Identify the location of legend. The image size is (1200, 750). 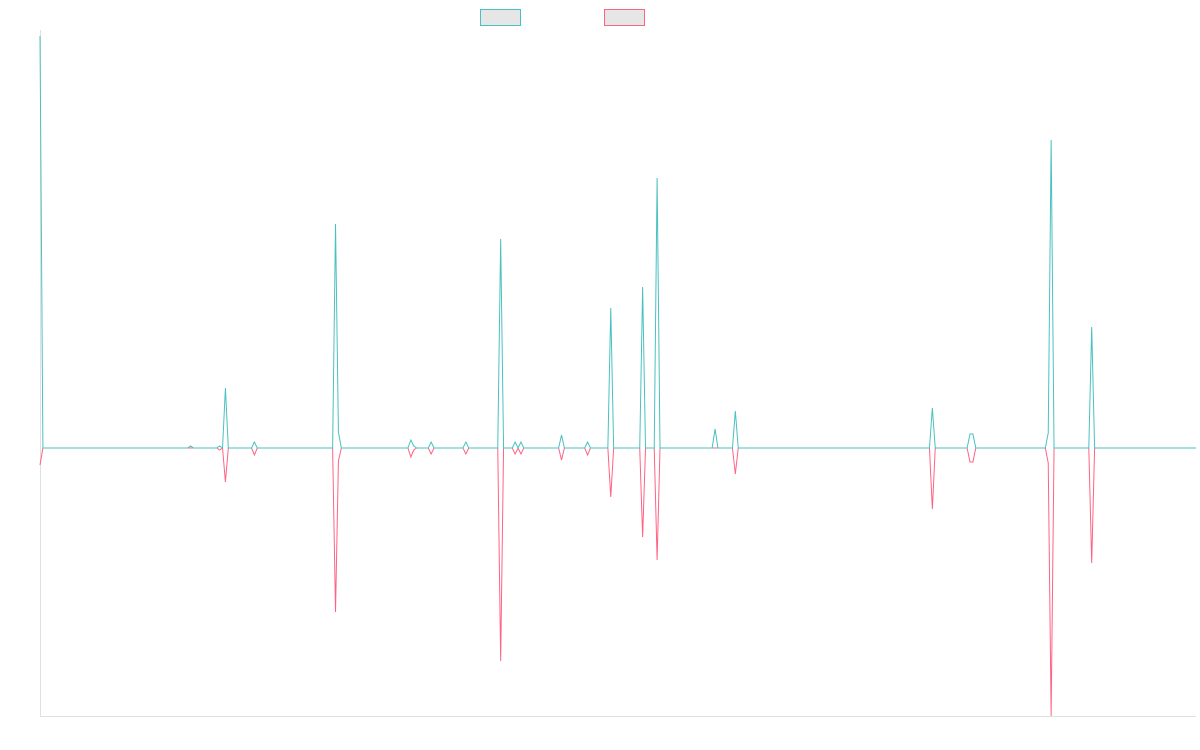
(562, 17).